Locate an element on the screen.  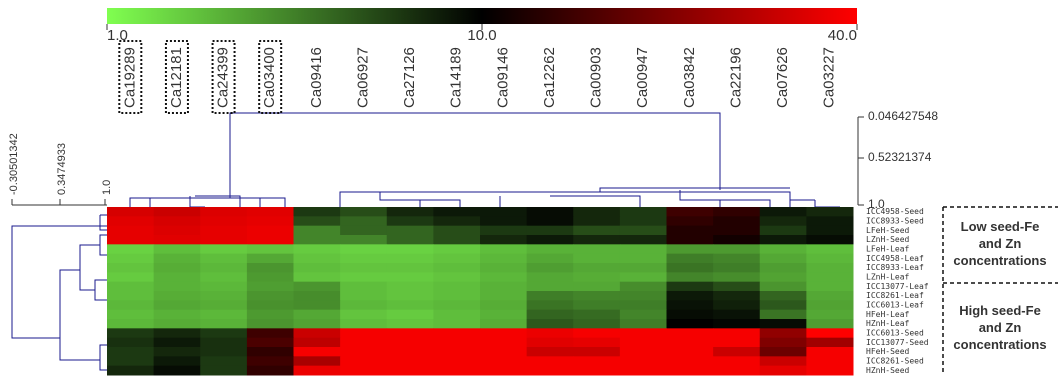
column-highlight-box is located at coordinates (223, 77).